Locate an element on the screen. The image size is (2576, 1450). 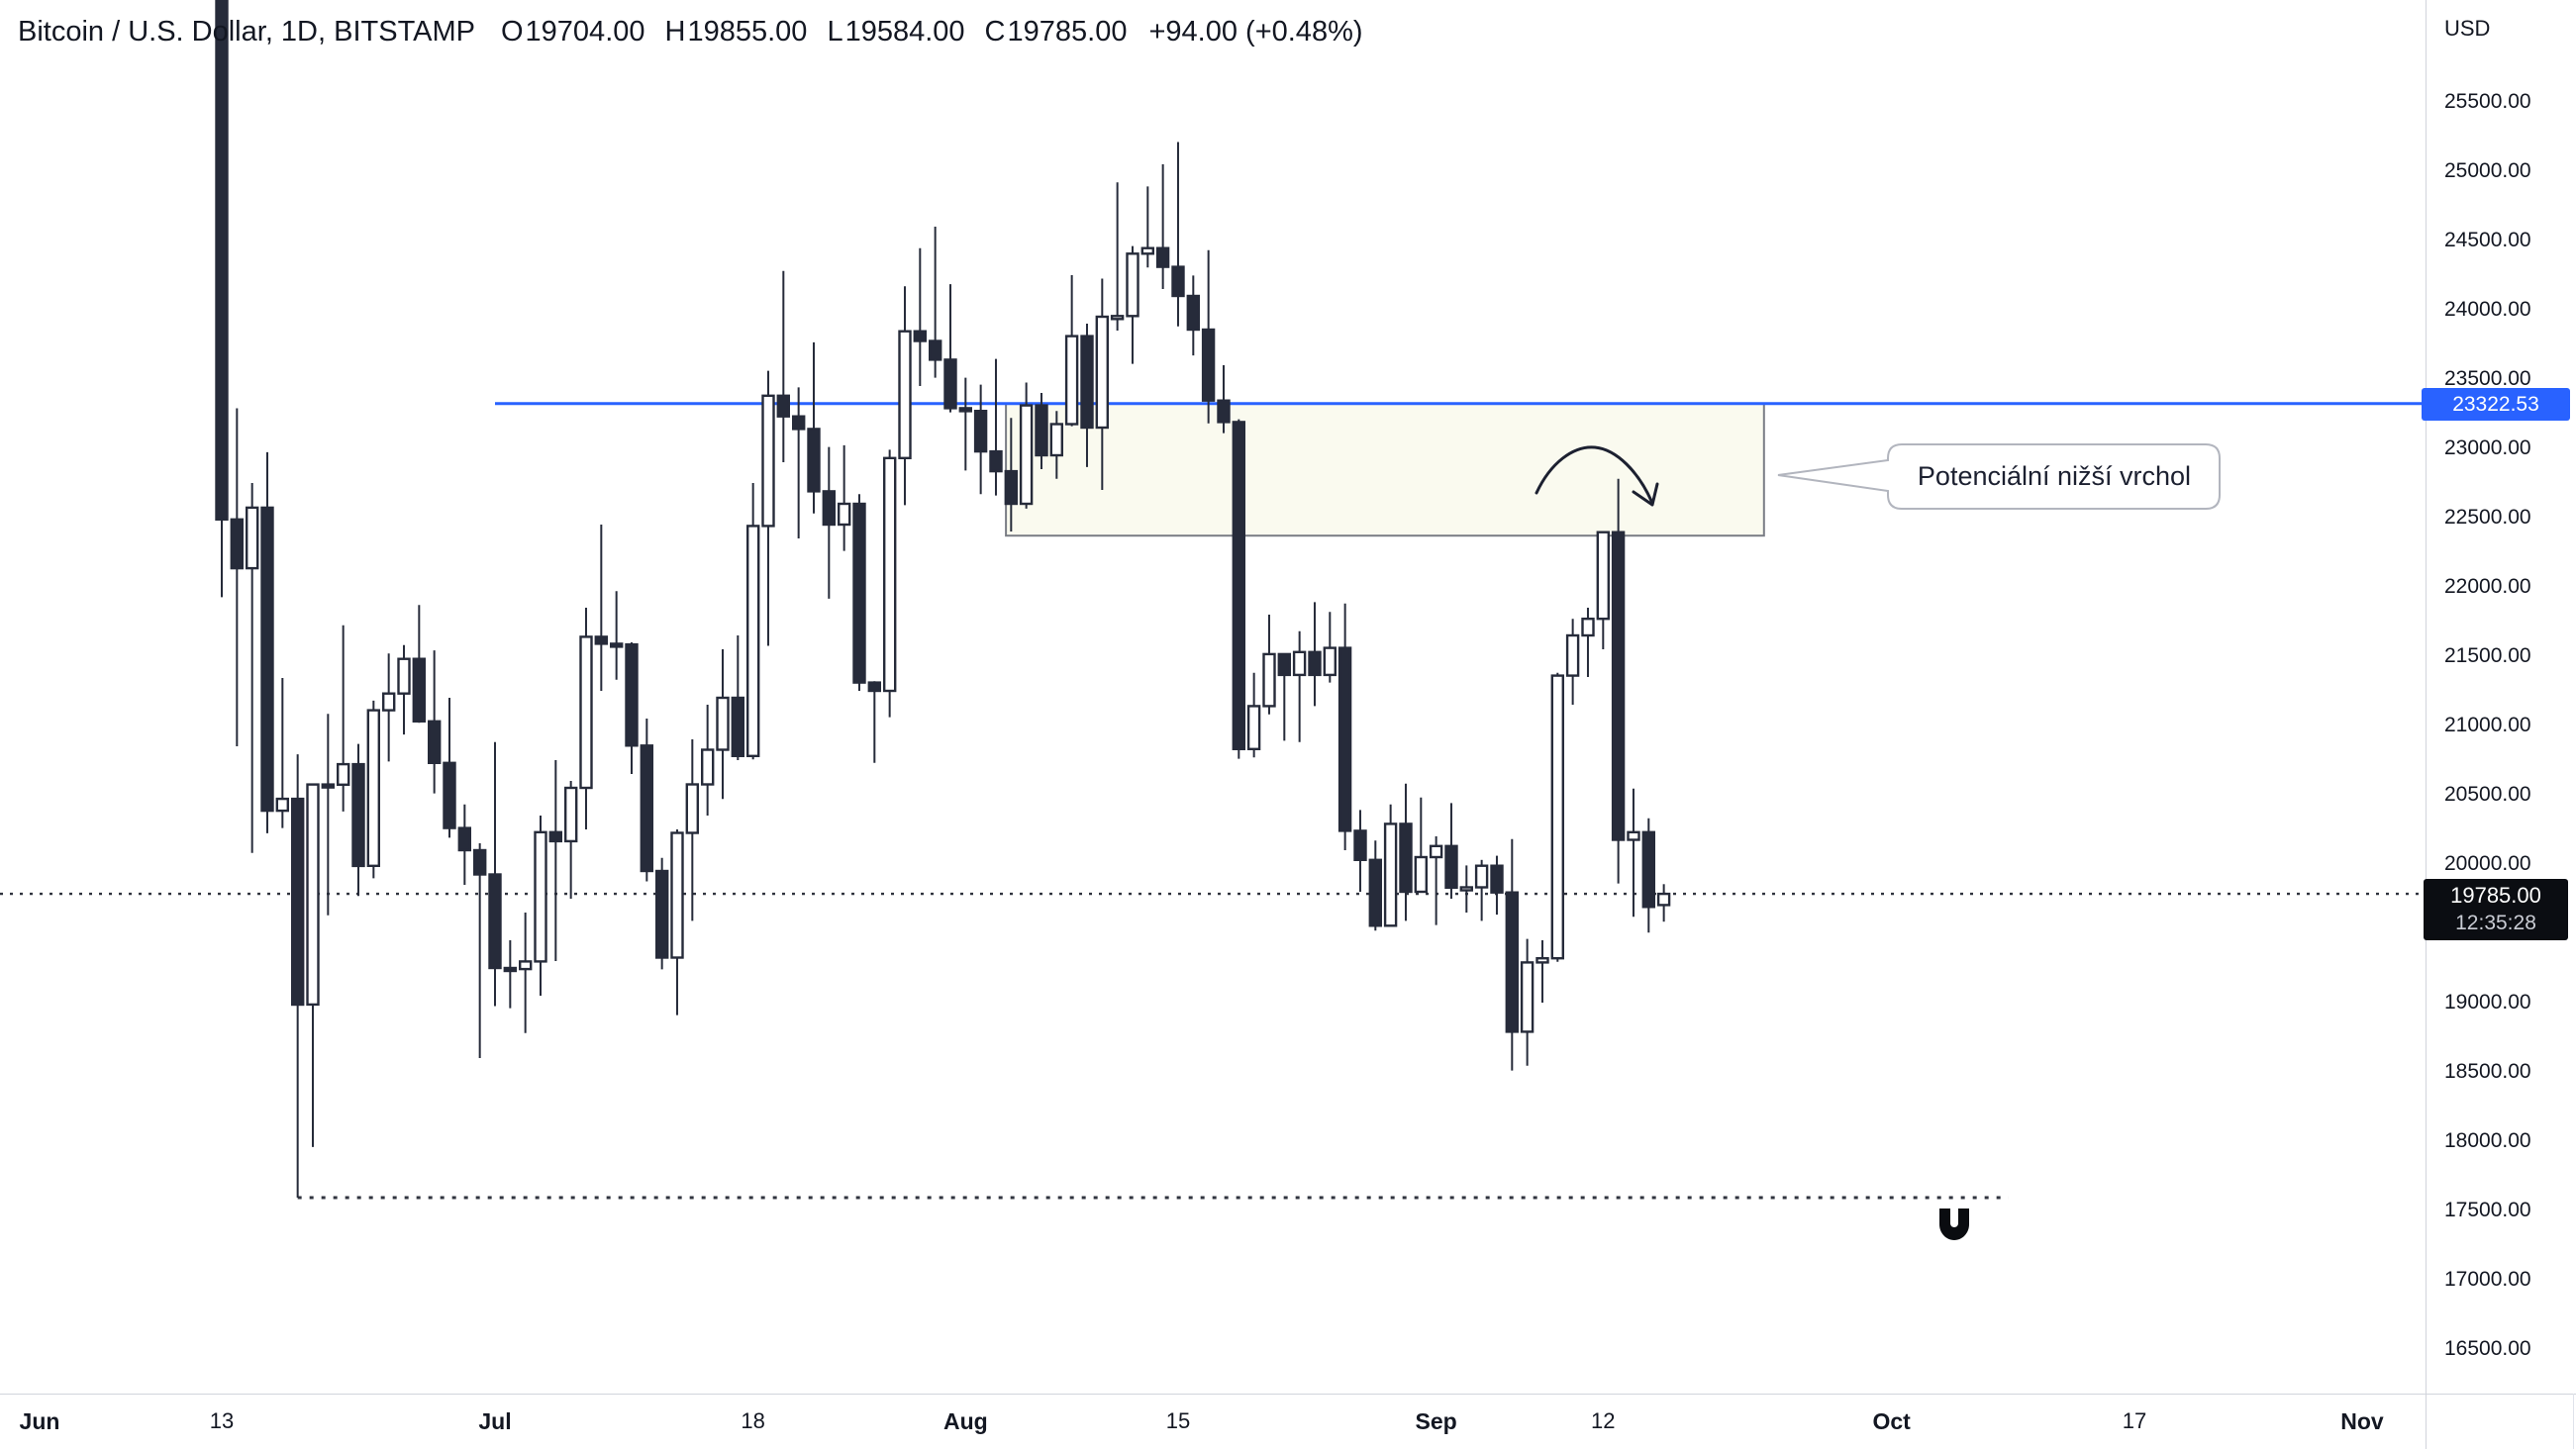
price-tick: 23000.00 is located at coordinates (2488, 447).